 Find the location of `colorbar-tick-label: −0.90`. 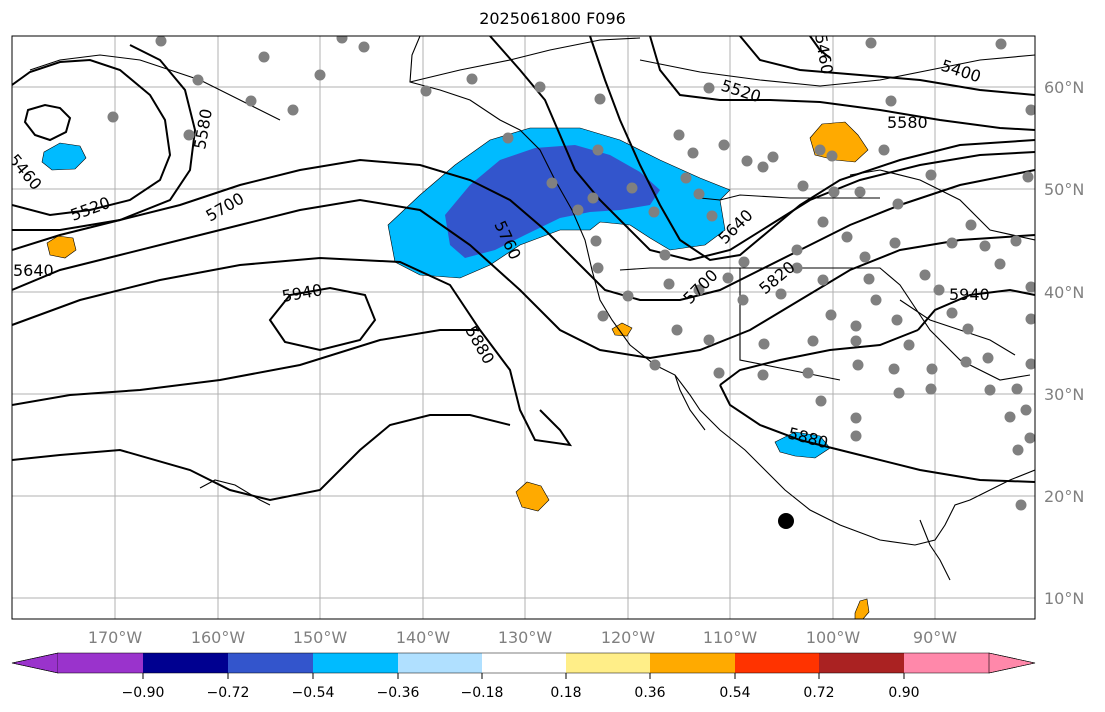

colorbar-tick-label: −0.90 is located at coordinates (143, 693).